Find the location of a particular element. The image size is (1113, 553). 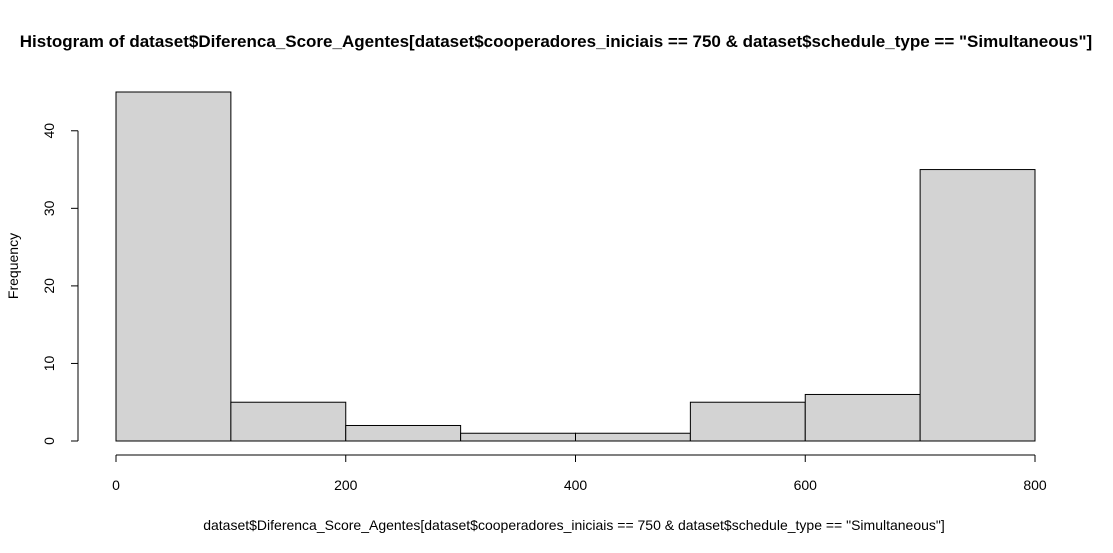

x-tick-label-0: 0 is located at coordinates (116, 485).